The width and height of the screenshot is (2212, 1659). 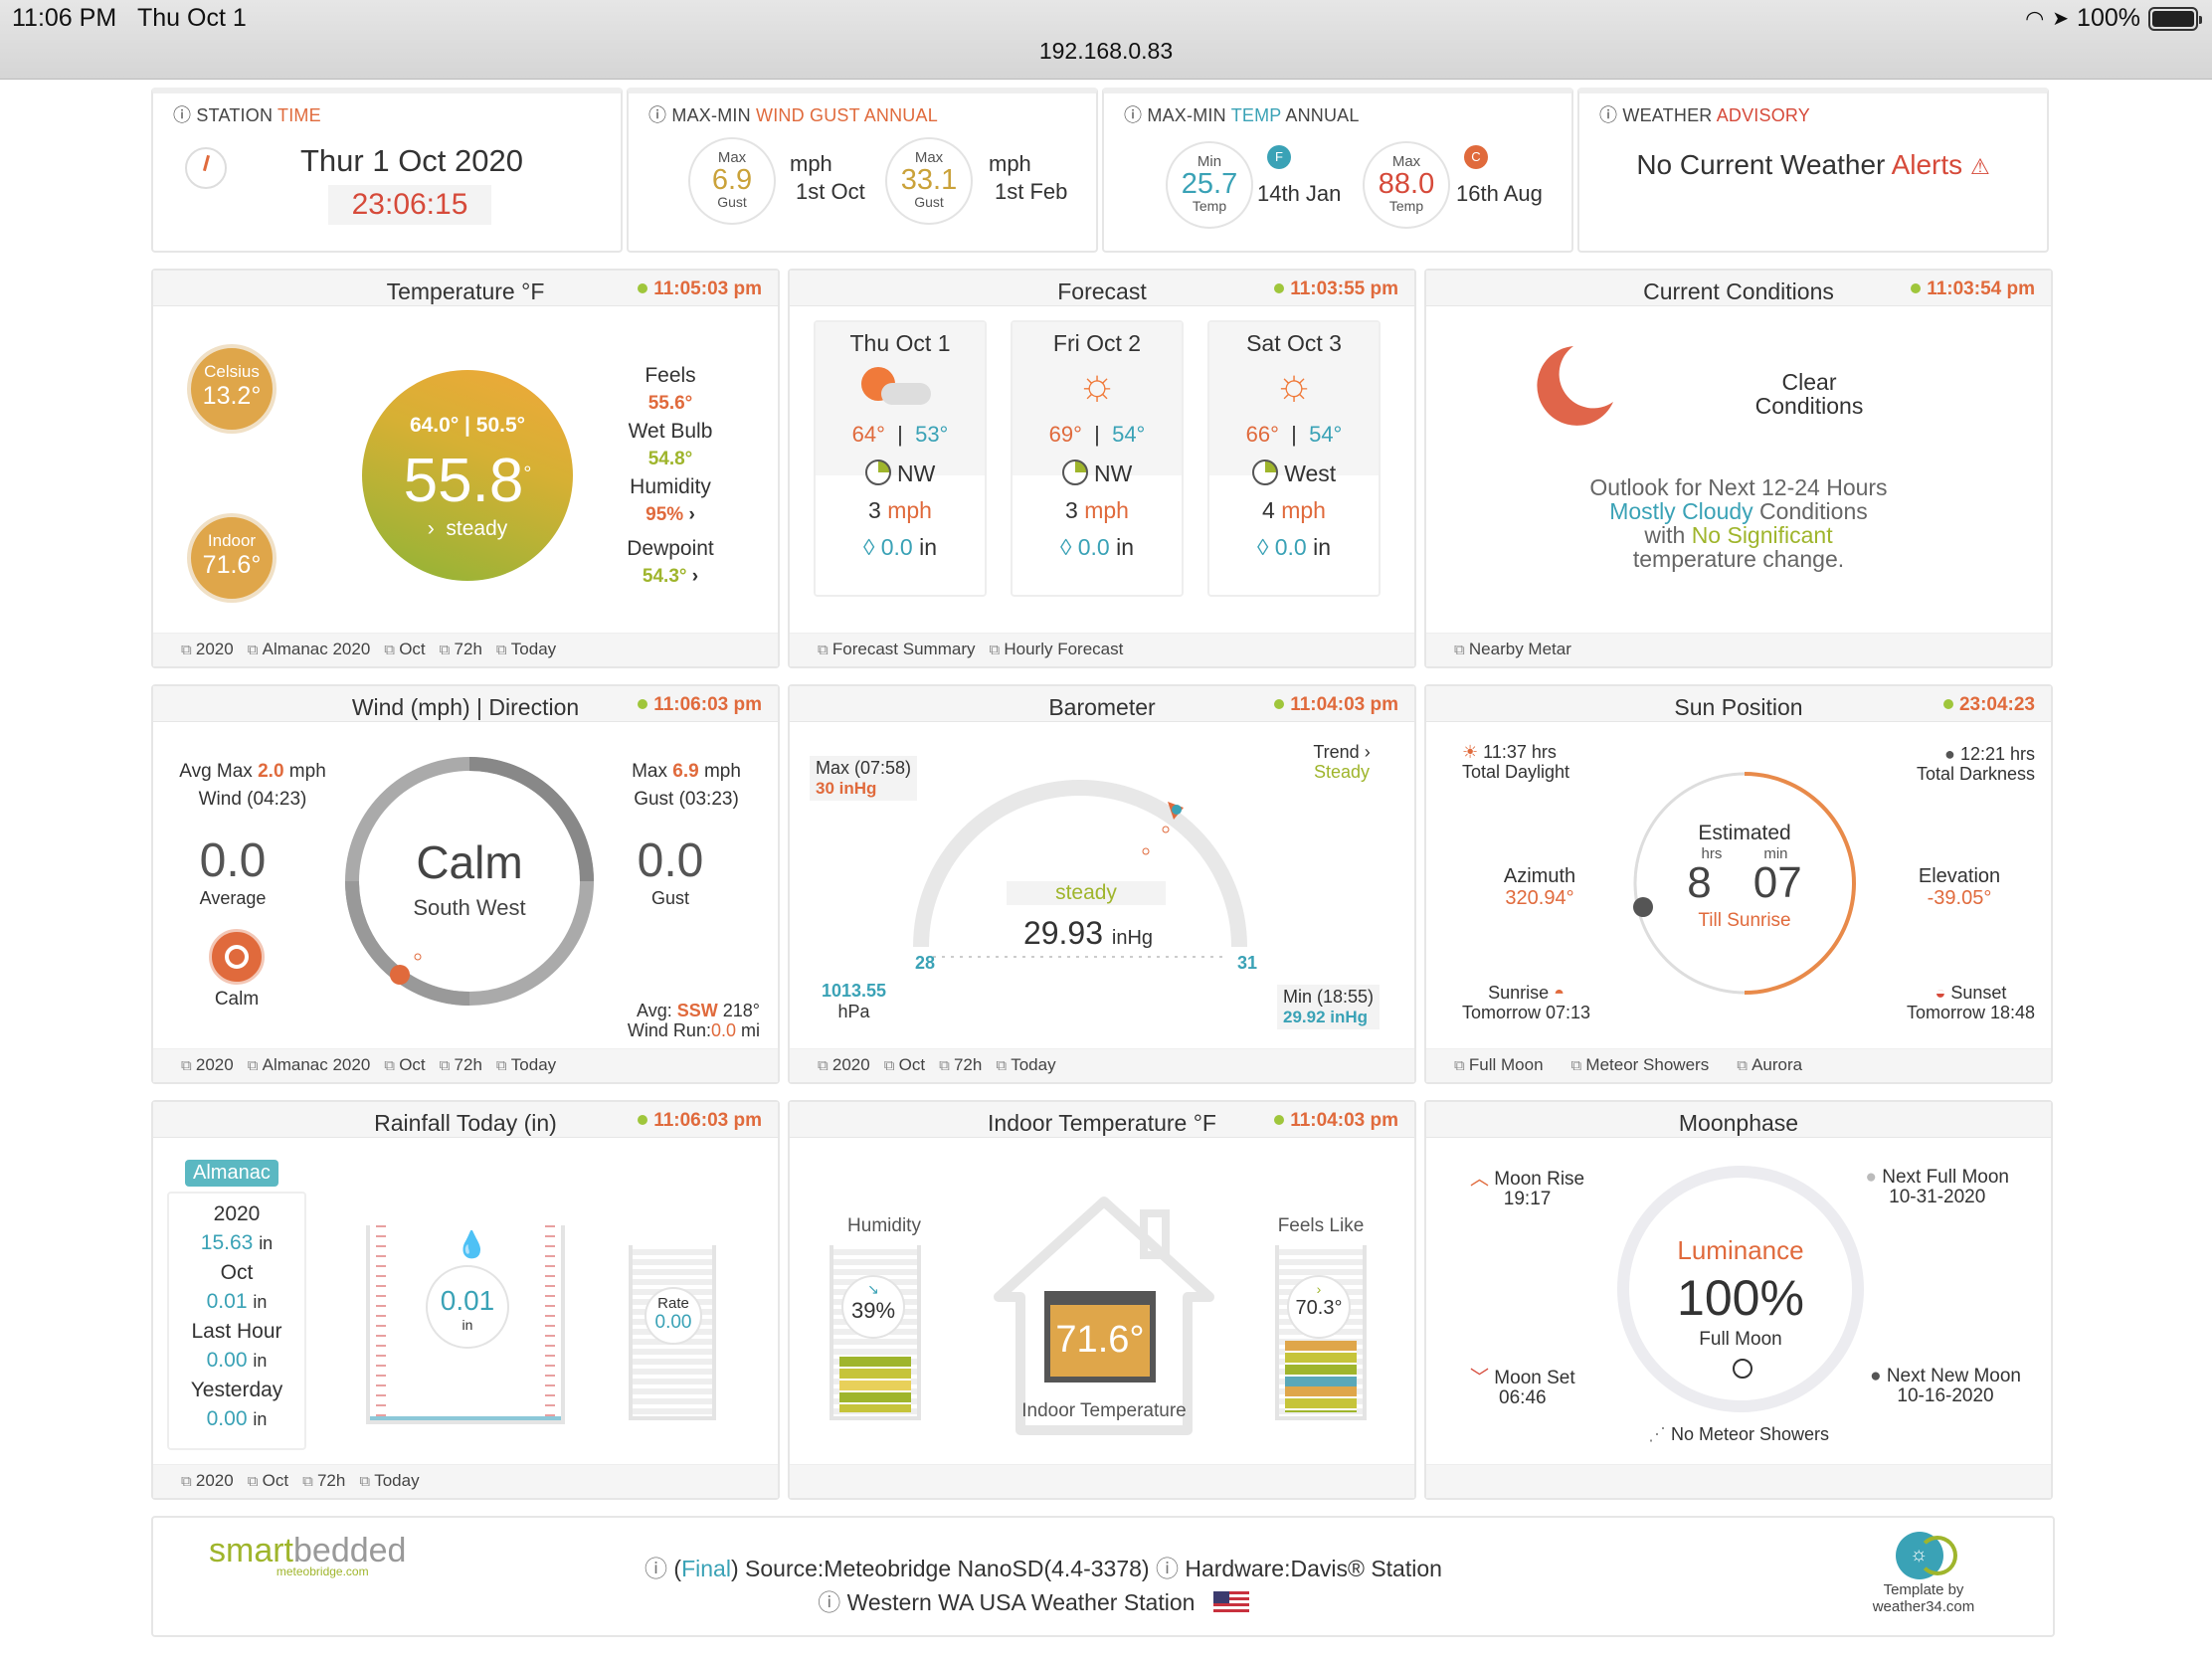 What do you see at coordinates (1738, 707) in the screenshot?
I see `card-title: Sun Position` at bounding box center [1738, 707].